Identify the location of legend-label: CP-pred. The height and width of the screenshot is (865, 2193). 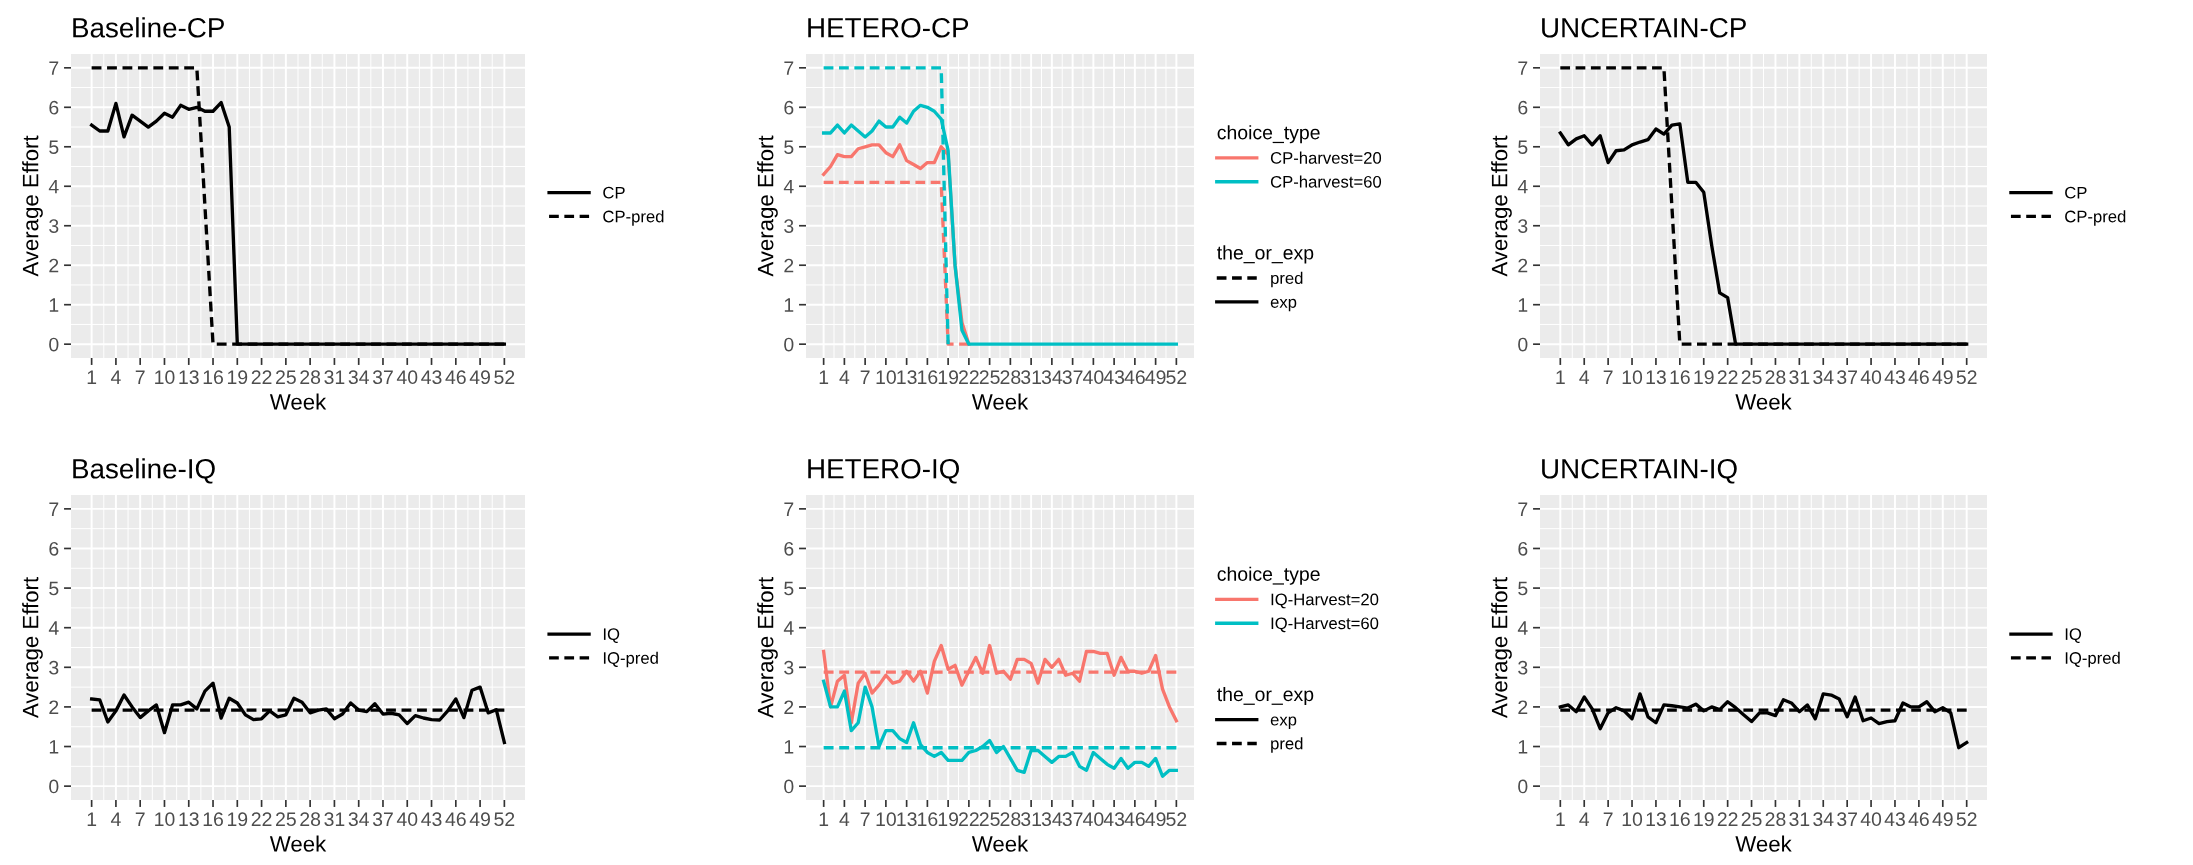
(2095, 218).